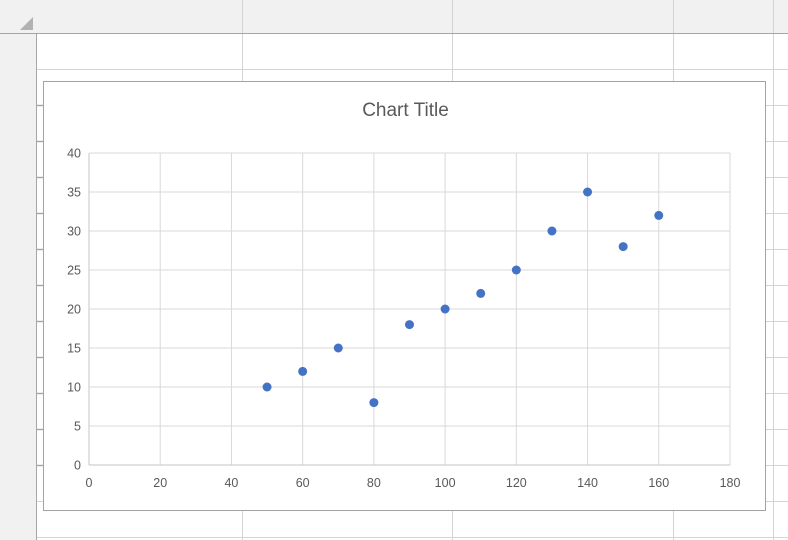  I want to click on x-axis-label: 40, so click(231, 483).